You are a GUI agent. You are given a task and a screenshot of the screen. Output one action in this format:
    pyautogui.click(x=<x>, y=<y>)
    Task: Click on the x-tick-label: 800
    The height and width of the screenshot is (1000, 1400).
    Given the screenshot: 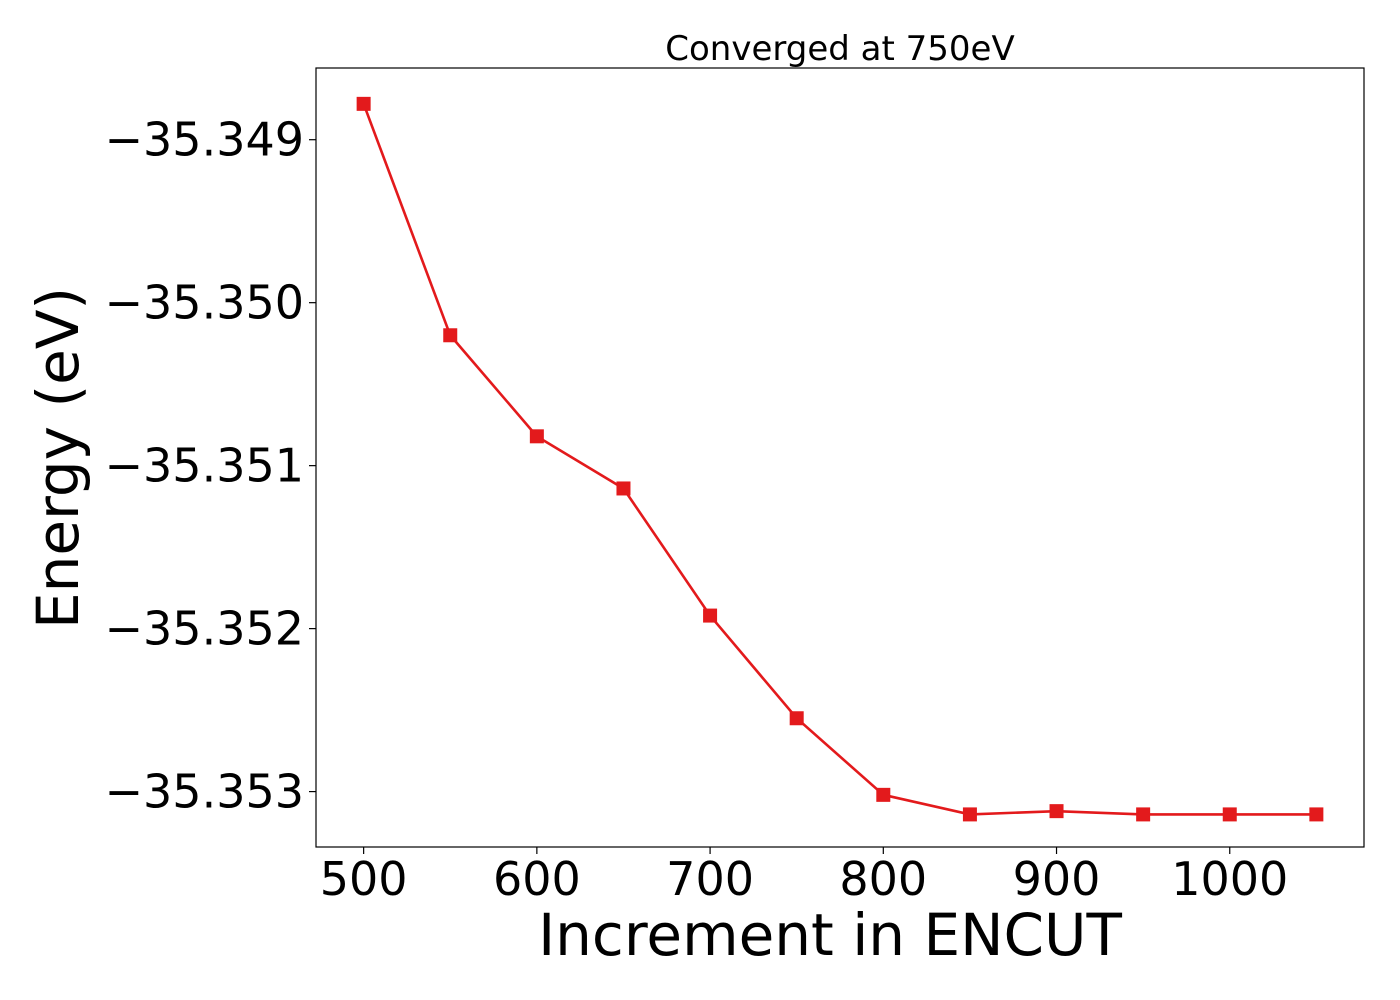 What is the action you would take?
    pyautogui.click(x=883, y=879)
    